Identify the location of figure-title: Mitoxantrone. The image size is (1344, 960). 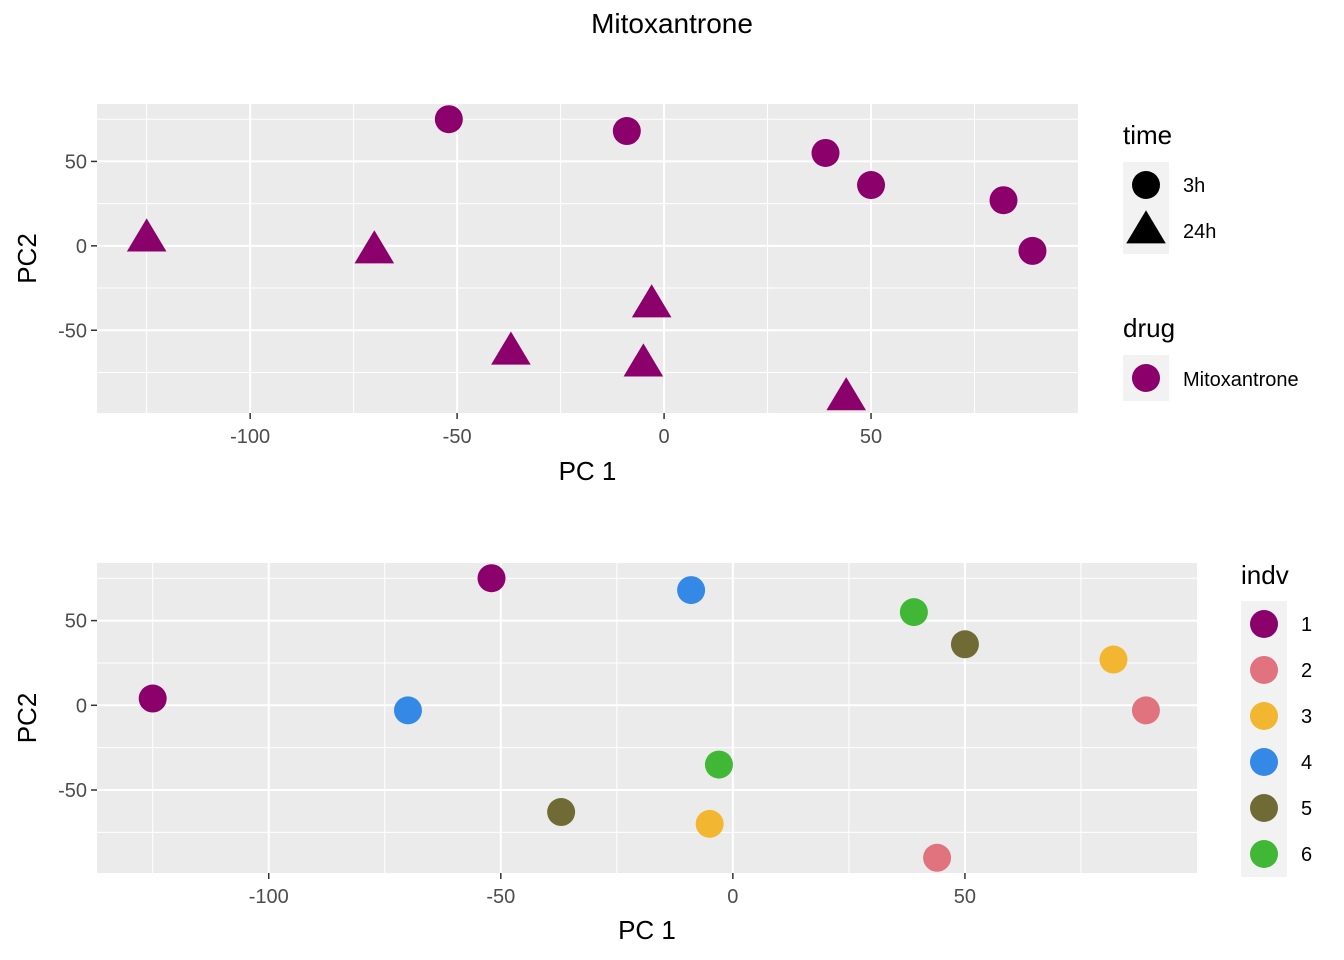
(672, 23).